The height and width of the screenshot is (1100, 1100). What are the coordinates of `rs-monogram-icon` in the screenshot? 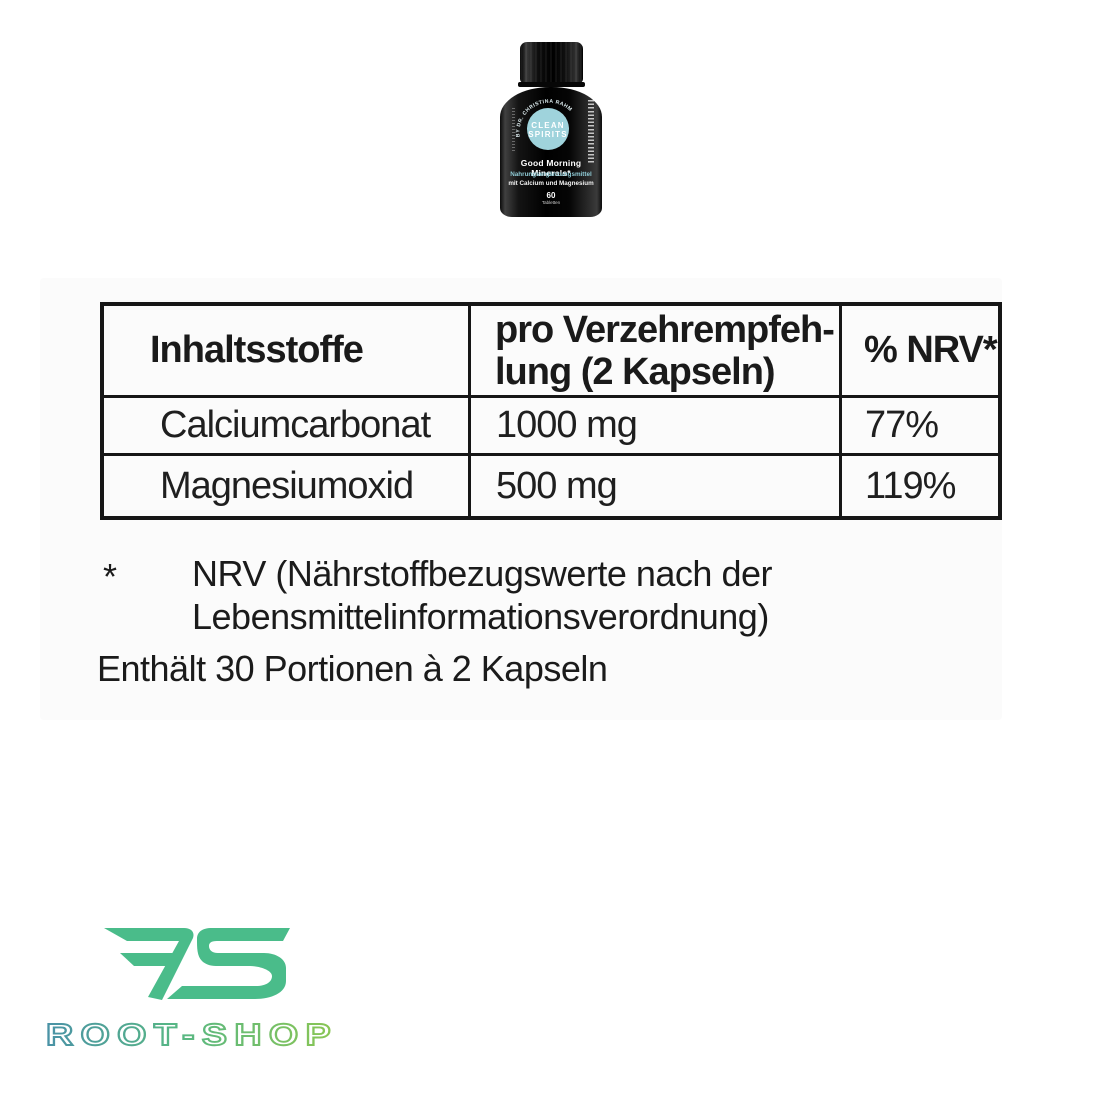 It's located at (197, 964).